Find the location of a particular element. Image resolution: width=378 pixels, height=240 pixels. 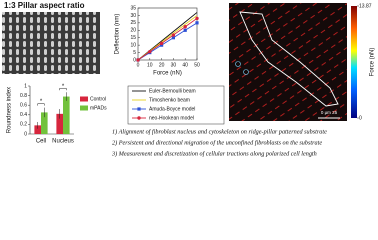

y-tick-label: 10 is located at coordinates (133, 45).